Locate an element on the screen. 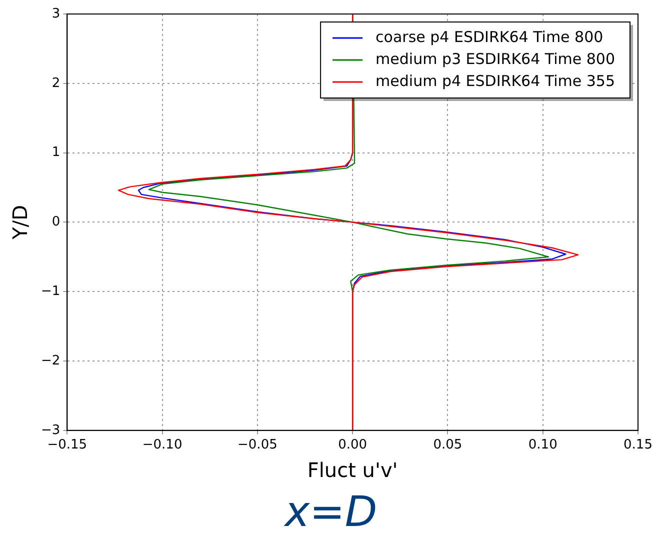 The image size is (662, 537). x-tick-label: −0.10 is located at coordinates (162, 445).